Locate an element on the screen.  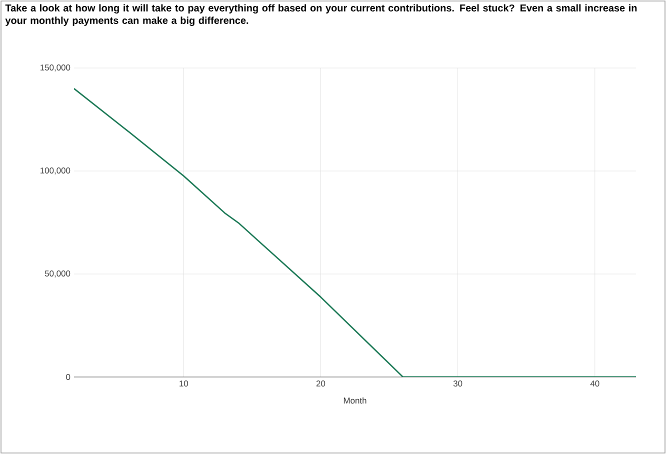
x-tick-label: 40 is located at coordinates (595, 383).